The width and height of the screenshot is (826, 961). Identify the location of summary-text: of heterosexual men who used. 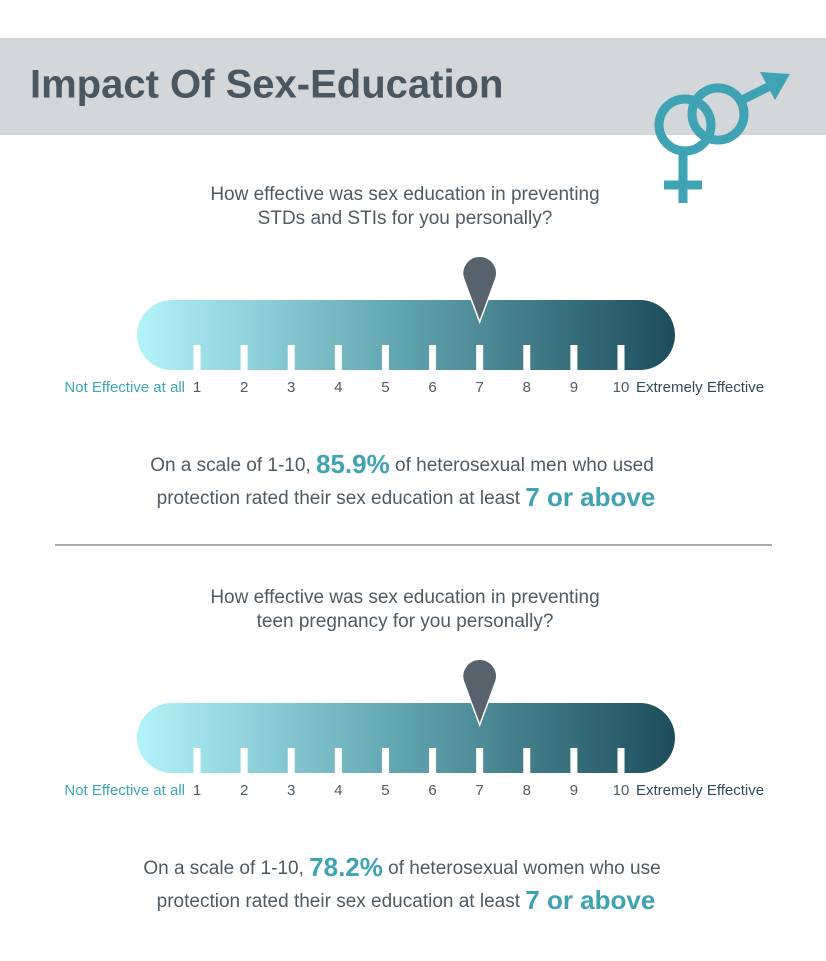
(522, 465).